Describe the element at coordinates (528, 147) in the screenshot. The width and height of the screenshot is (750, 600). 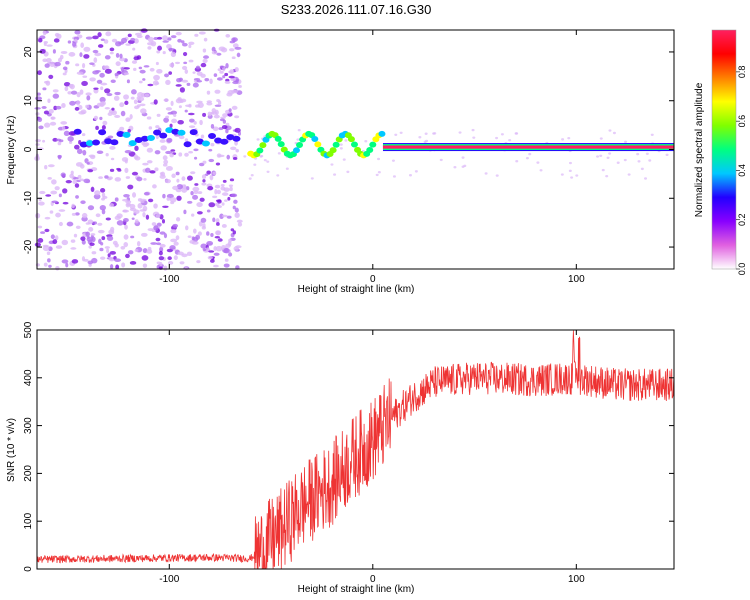
I see `spectrogram-ridge-core` at that location.